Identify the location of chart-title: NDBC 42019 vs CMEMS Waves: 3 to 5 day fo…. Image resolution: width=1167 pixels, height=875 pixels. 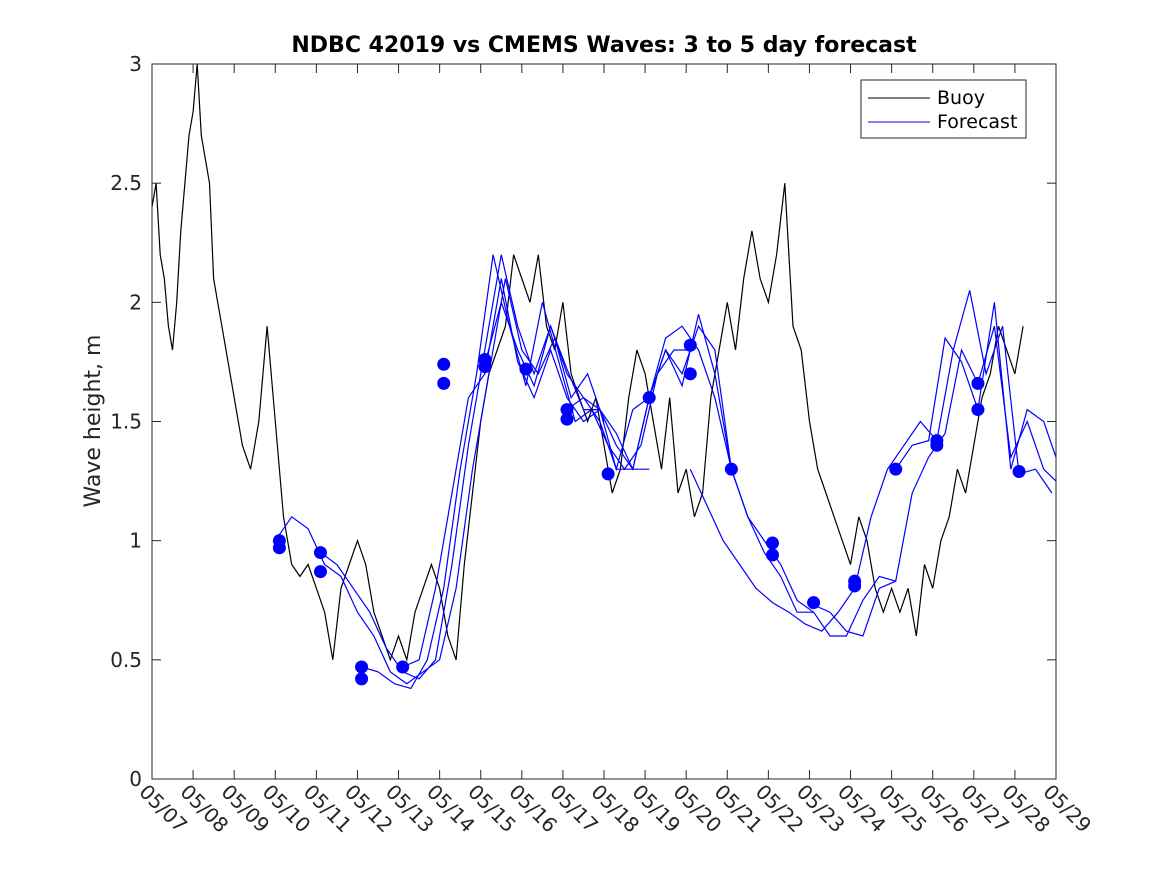
(604, 45).